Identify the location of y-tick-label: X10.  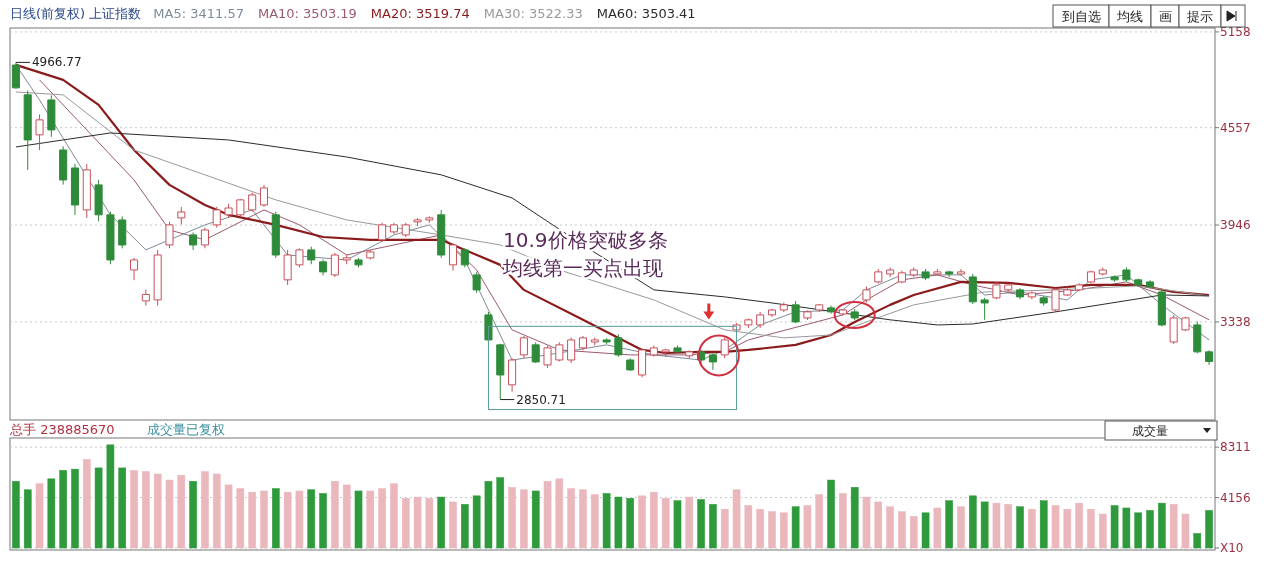
(1232, 548).